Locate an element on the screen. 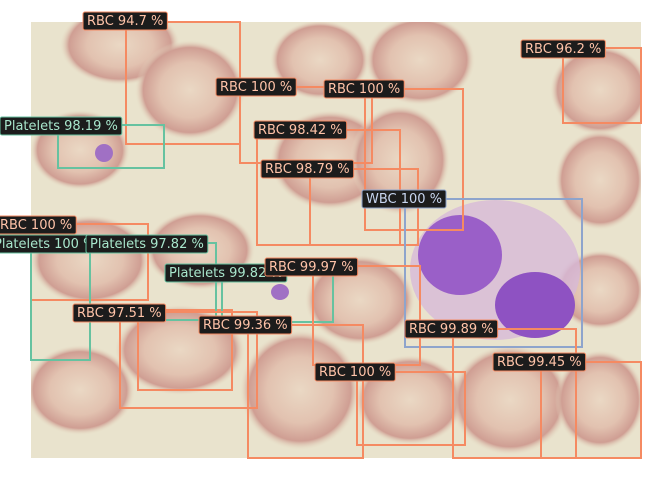 Image resolution: width=672 pixels, height=480 pixels. detection-label: RBC 99.45 % is located at coordinates (539, 362).